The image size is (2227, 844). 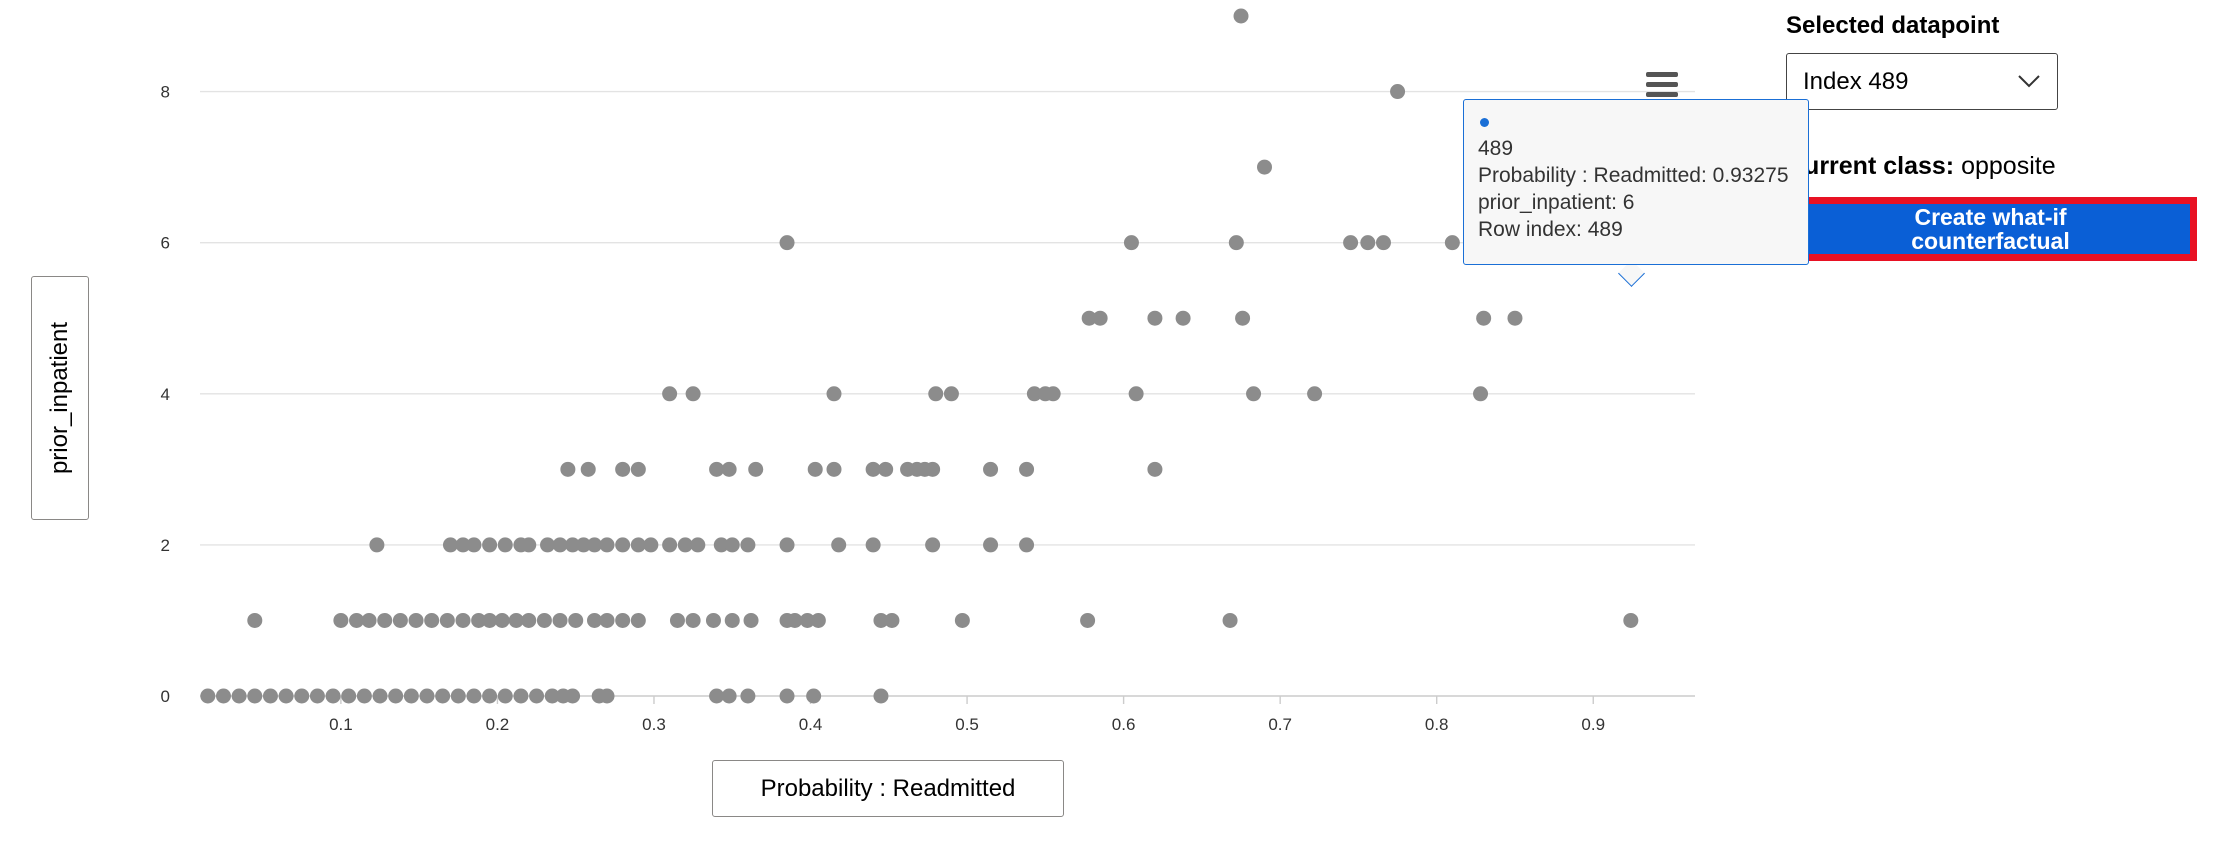 I want to click on y-axis-selector-button: prior_inpatient, so click(x=60, y=398).